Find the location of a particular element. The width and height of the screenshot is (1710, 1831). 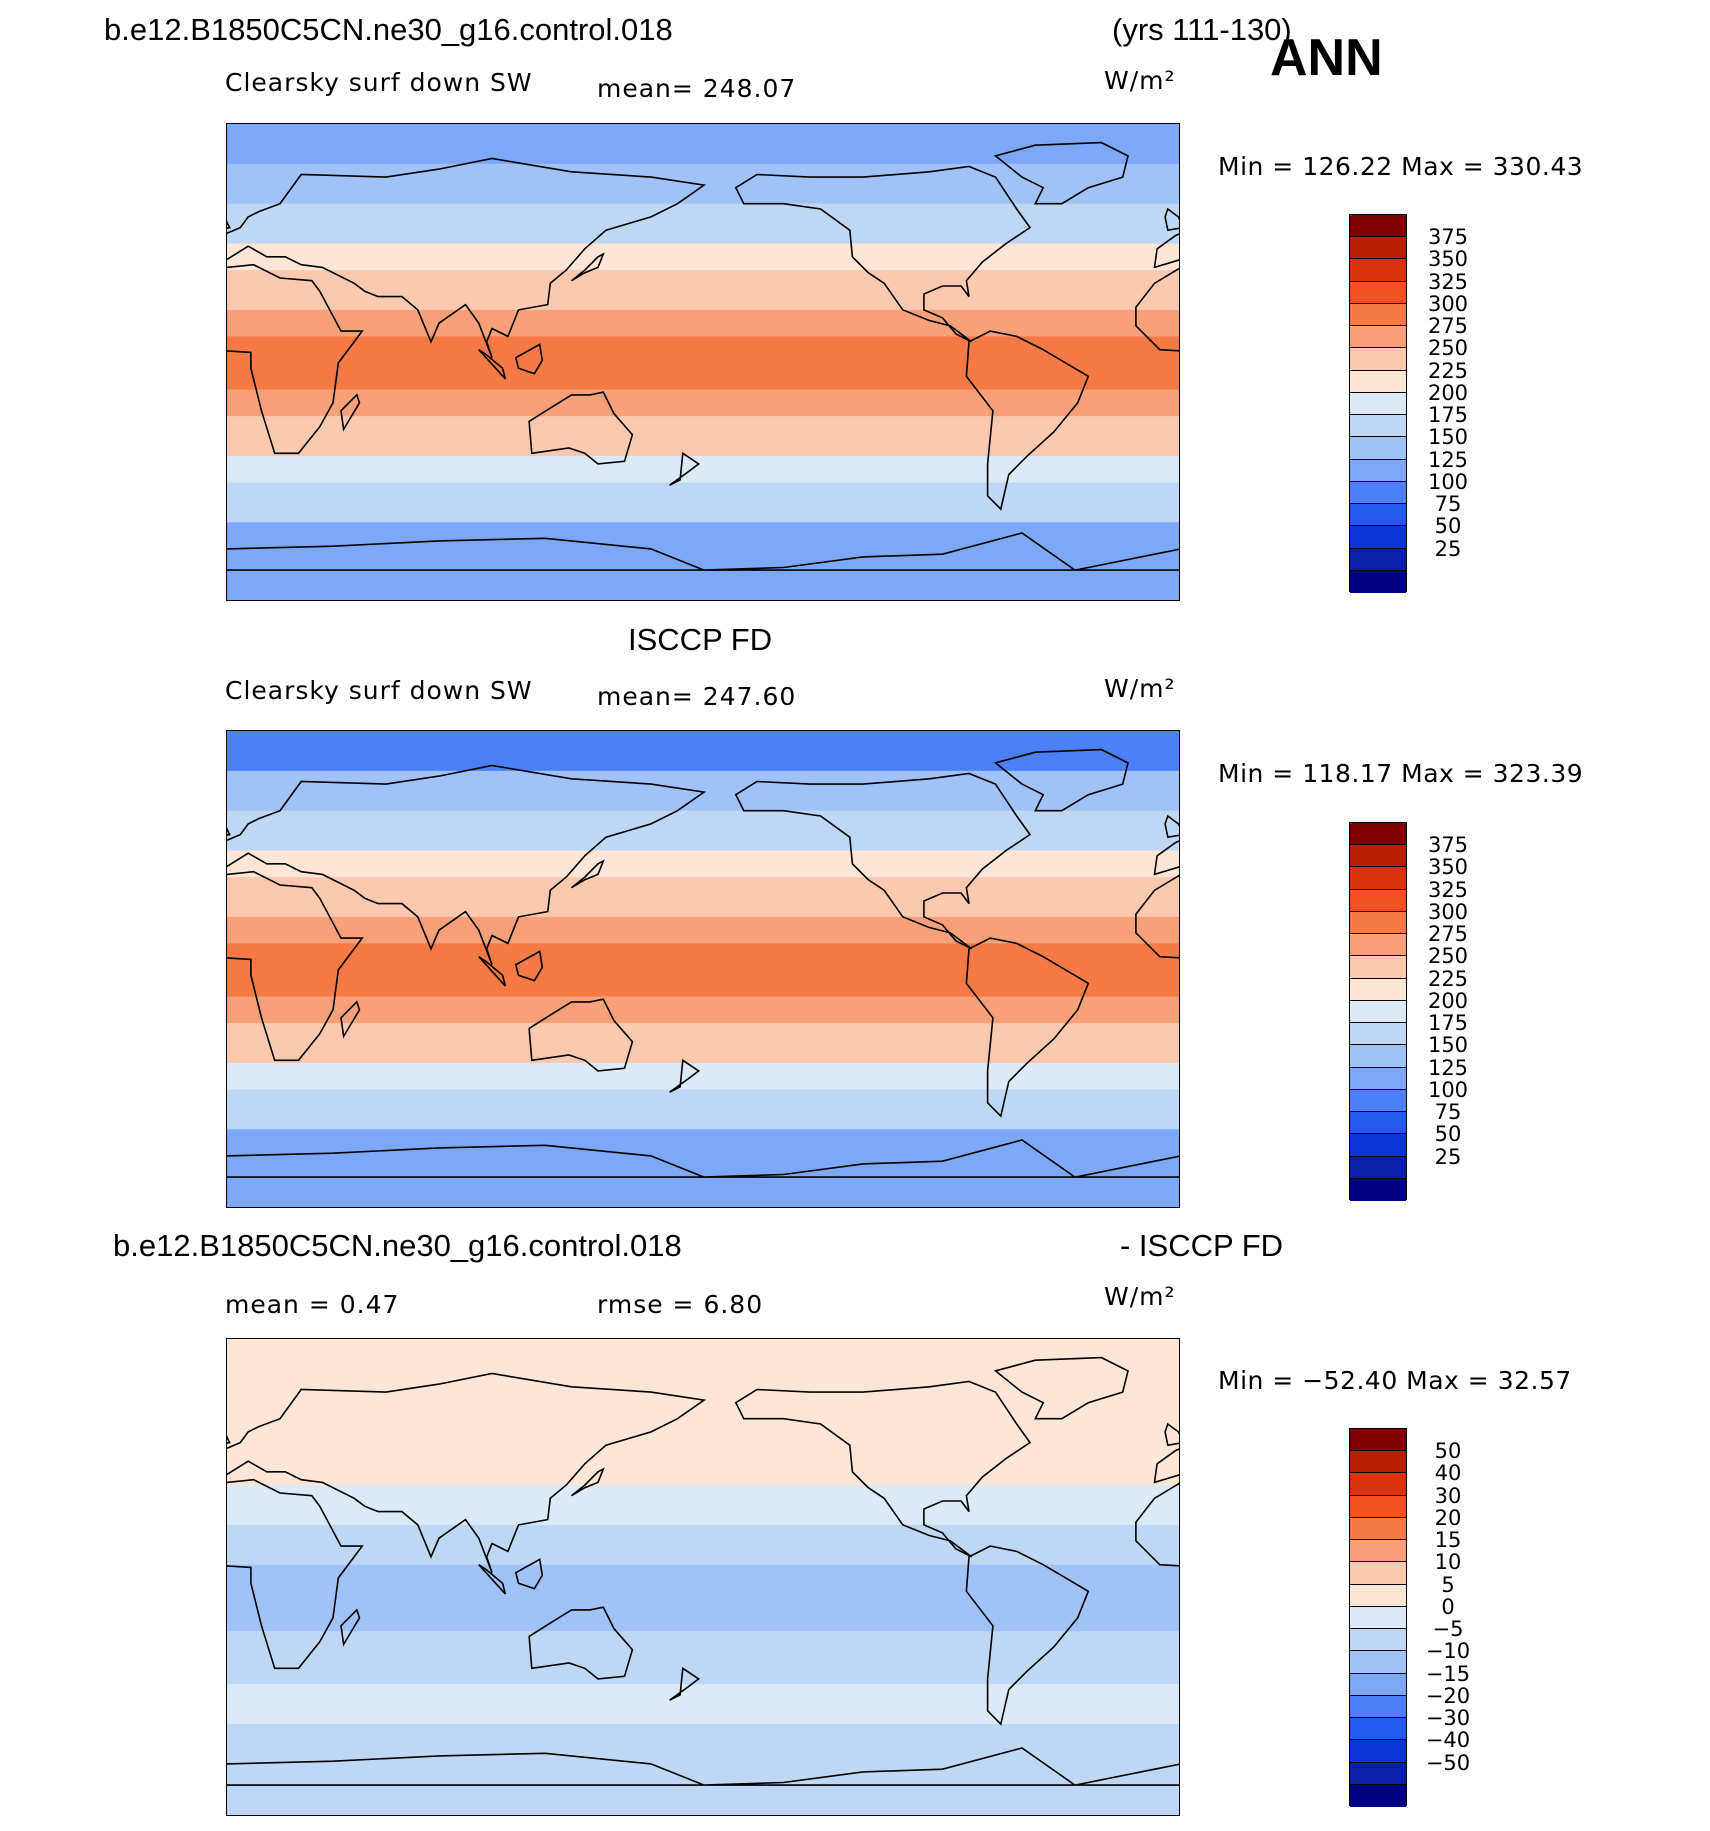

colorbar-tick-label: 325 is located at coordinates (1448, 889).